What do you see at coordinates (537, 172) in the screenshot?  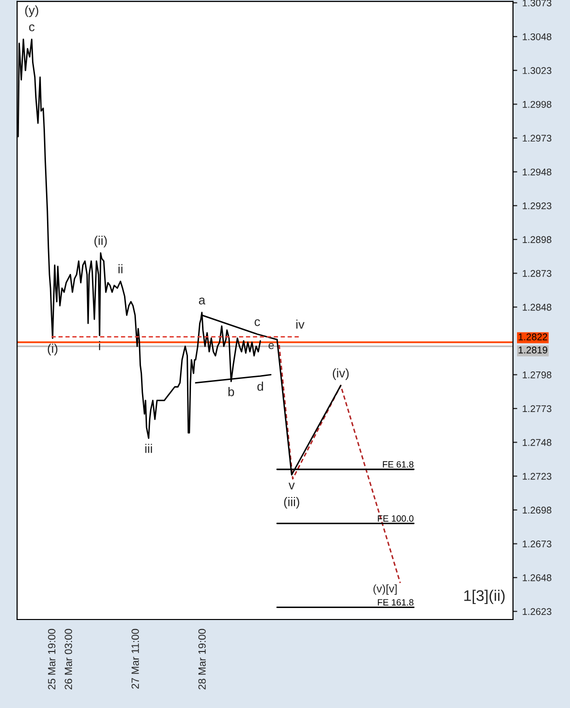 I see `y-tick-label: 1.2948` at bounding box center [537, 172].